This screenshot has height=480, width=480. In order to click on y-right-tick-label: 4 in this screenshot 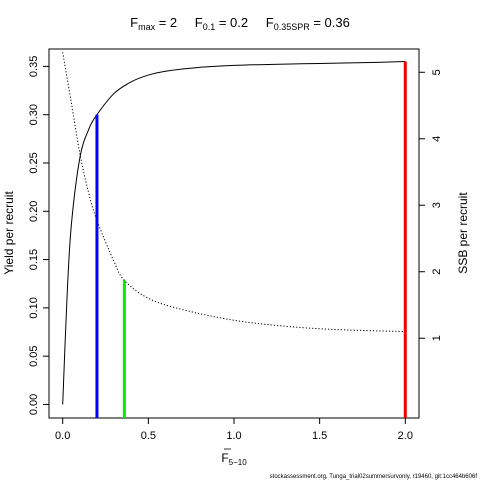, I will do `click(437, 139)`.